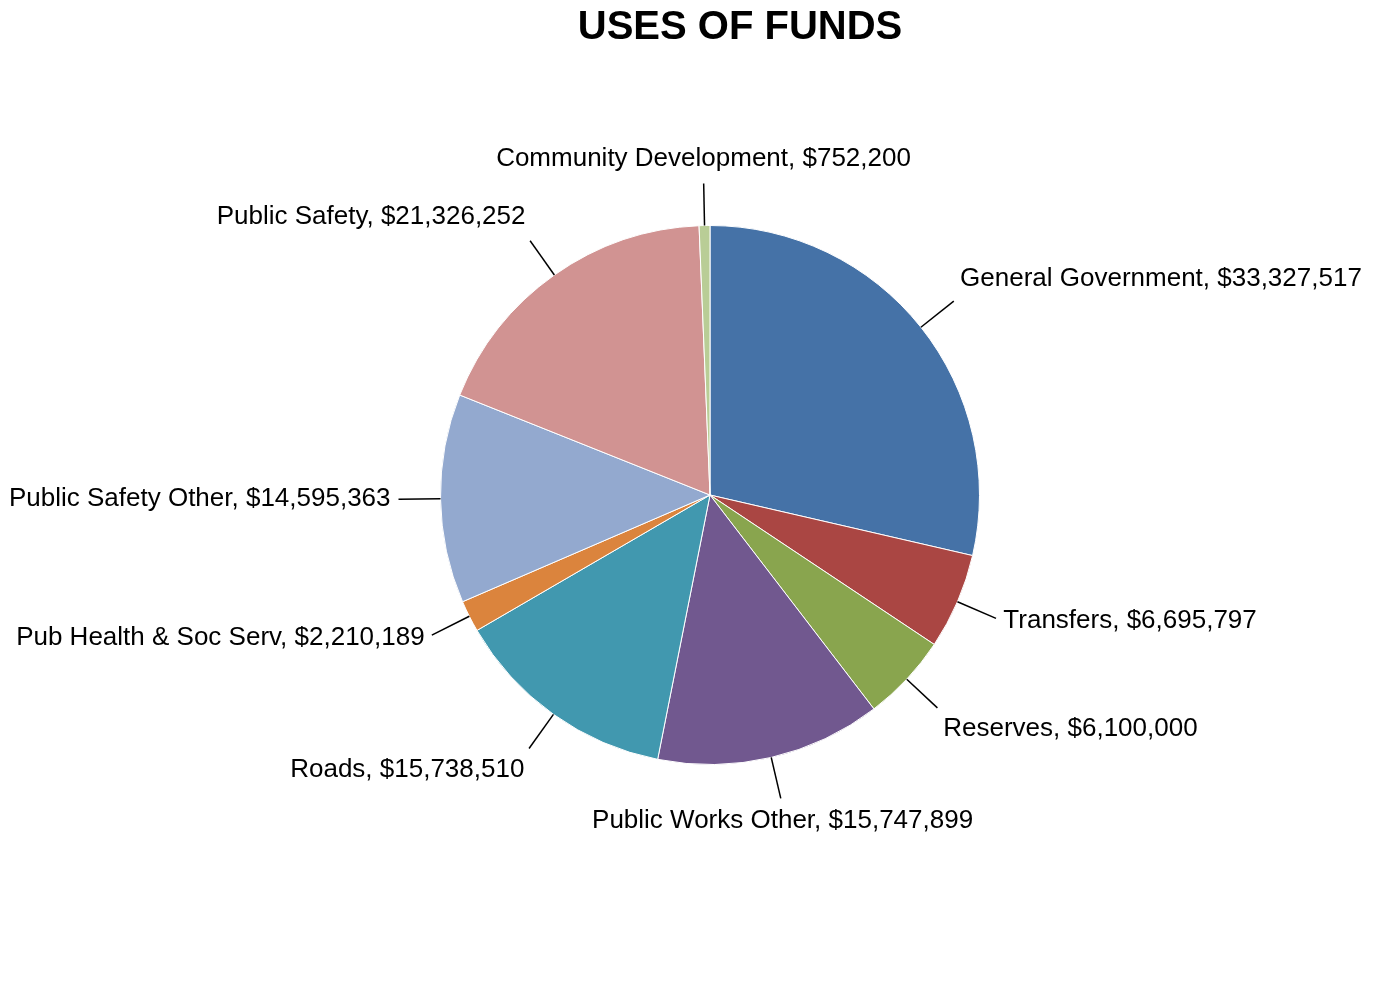  What do you see at coordinates (1161, 277) in the screenshot?
I see `slice-label: General Government, $33,327,517` at bounding box center [1161, 277].